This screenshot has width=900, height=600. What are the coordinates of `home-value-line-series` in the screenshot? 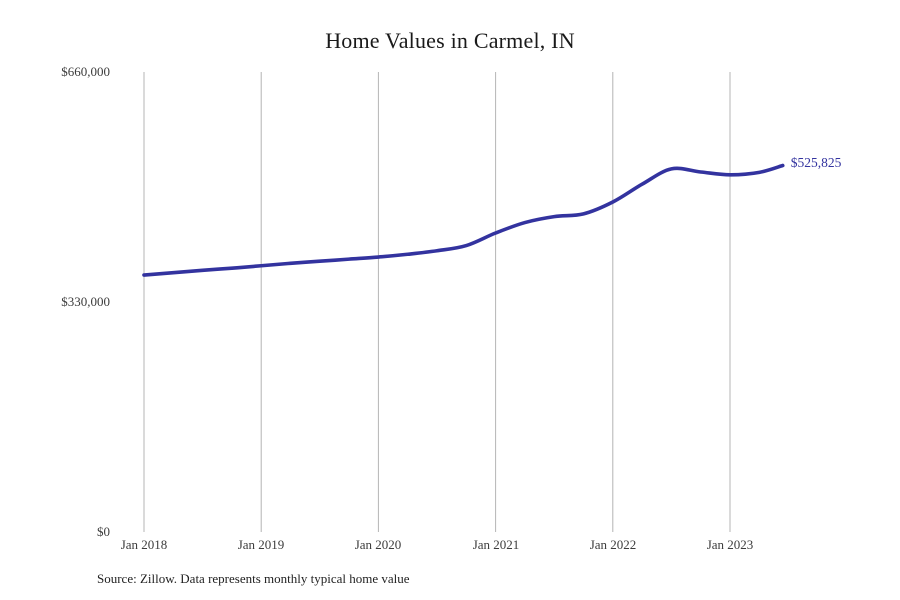 It's located at (463, 220).